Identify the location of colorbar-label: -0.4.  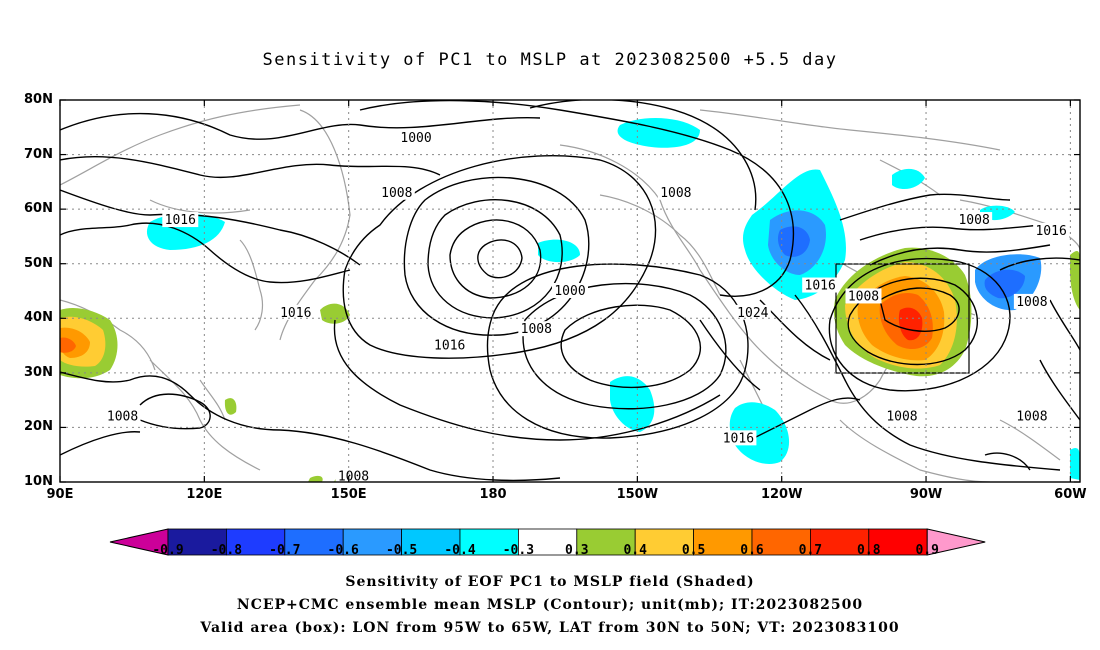
(460, 550).